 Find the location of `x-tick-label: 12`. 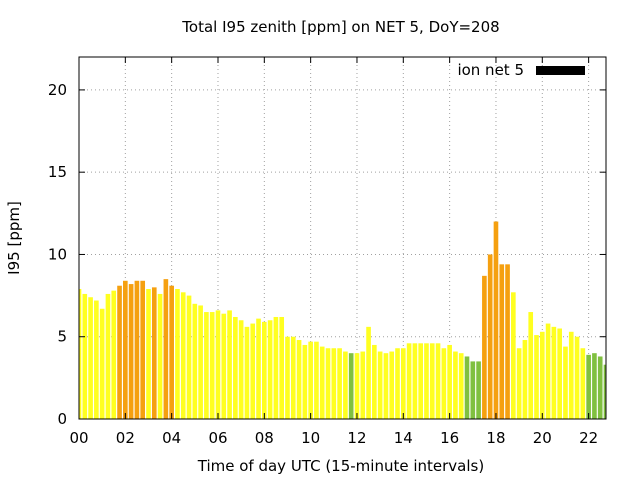

x-tick-label: 12 is located at coordinates (356, 438).